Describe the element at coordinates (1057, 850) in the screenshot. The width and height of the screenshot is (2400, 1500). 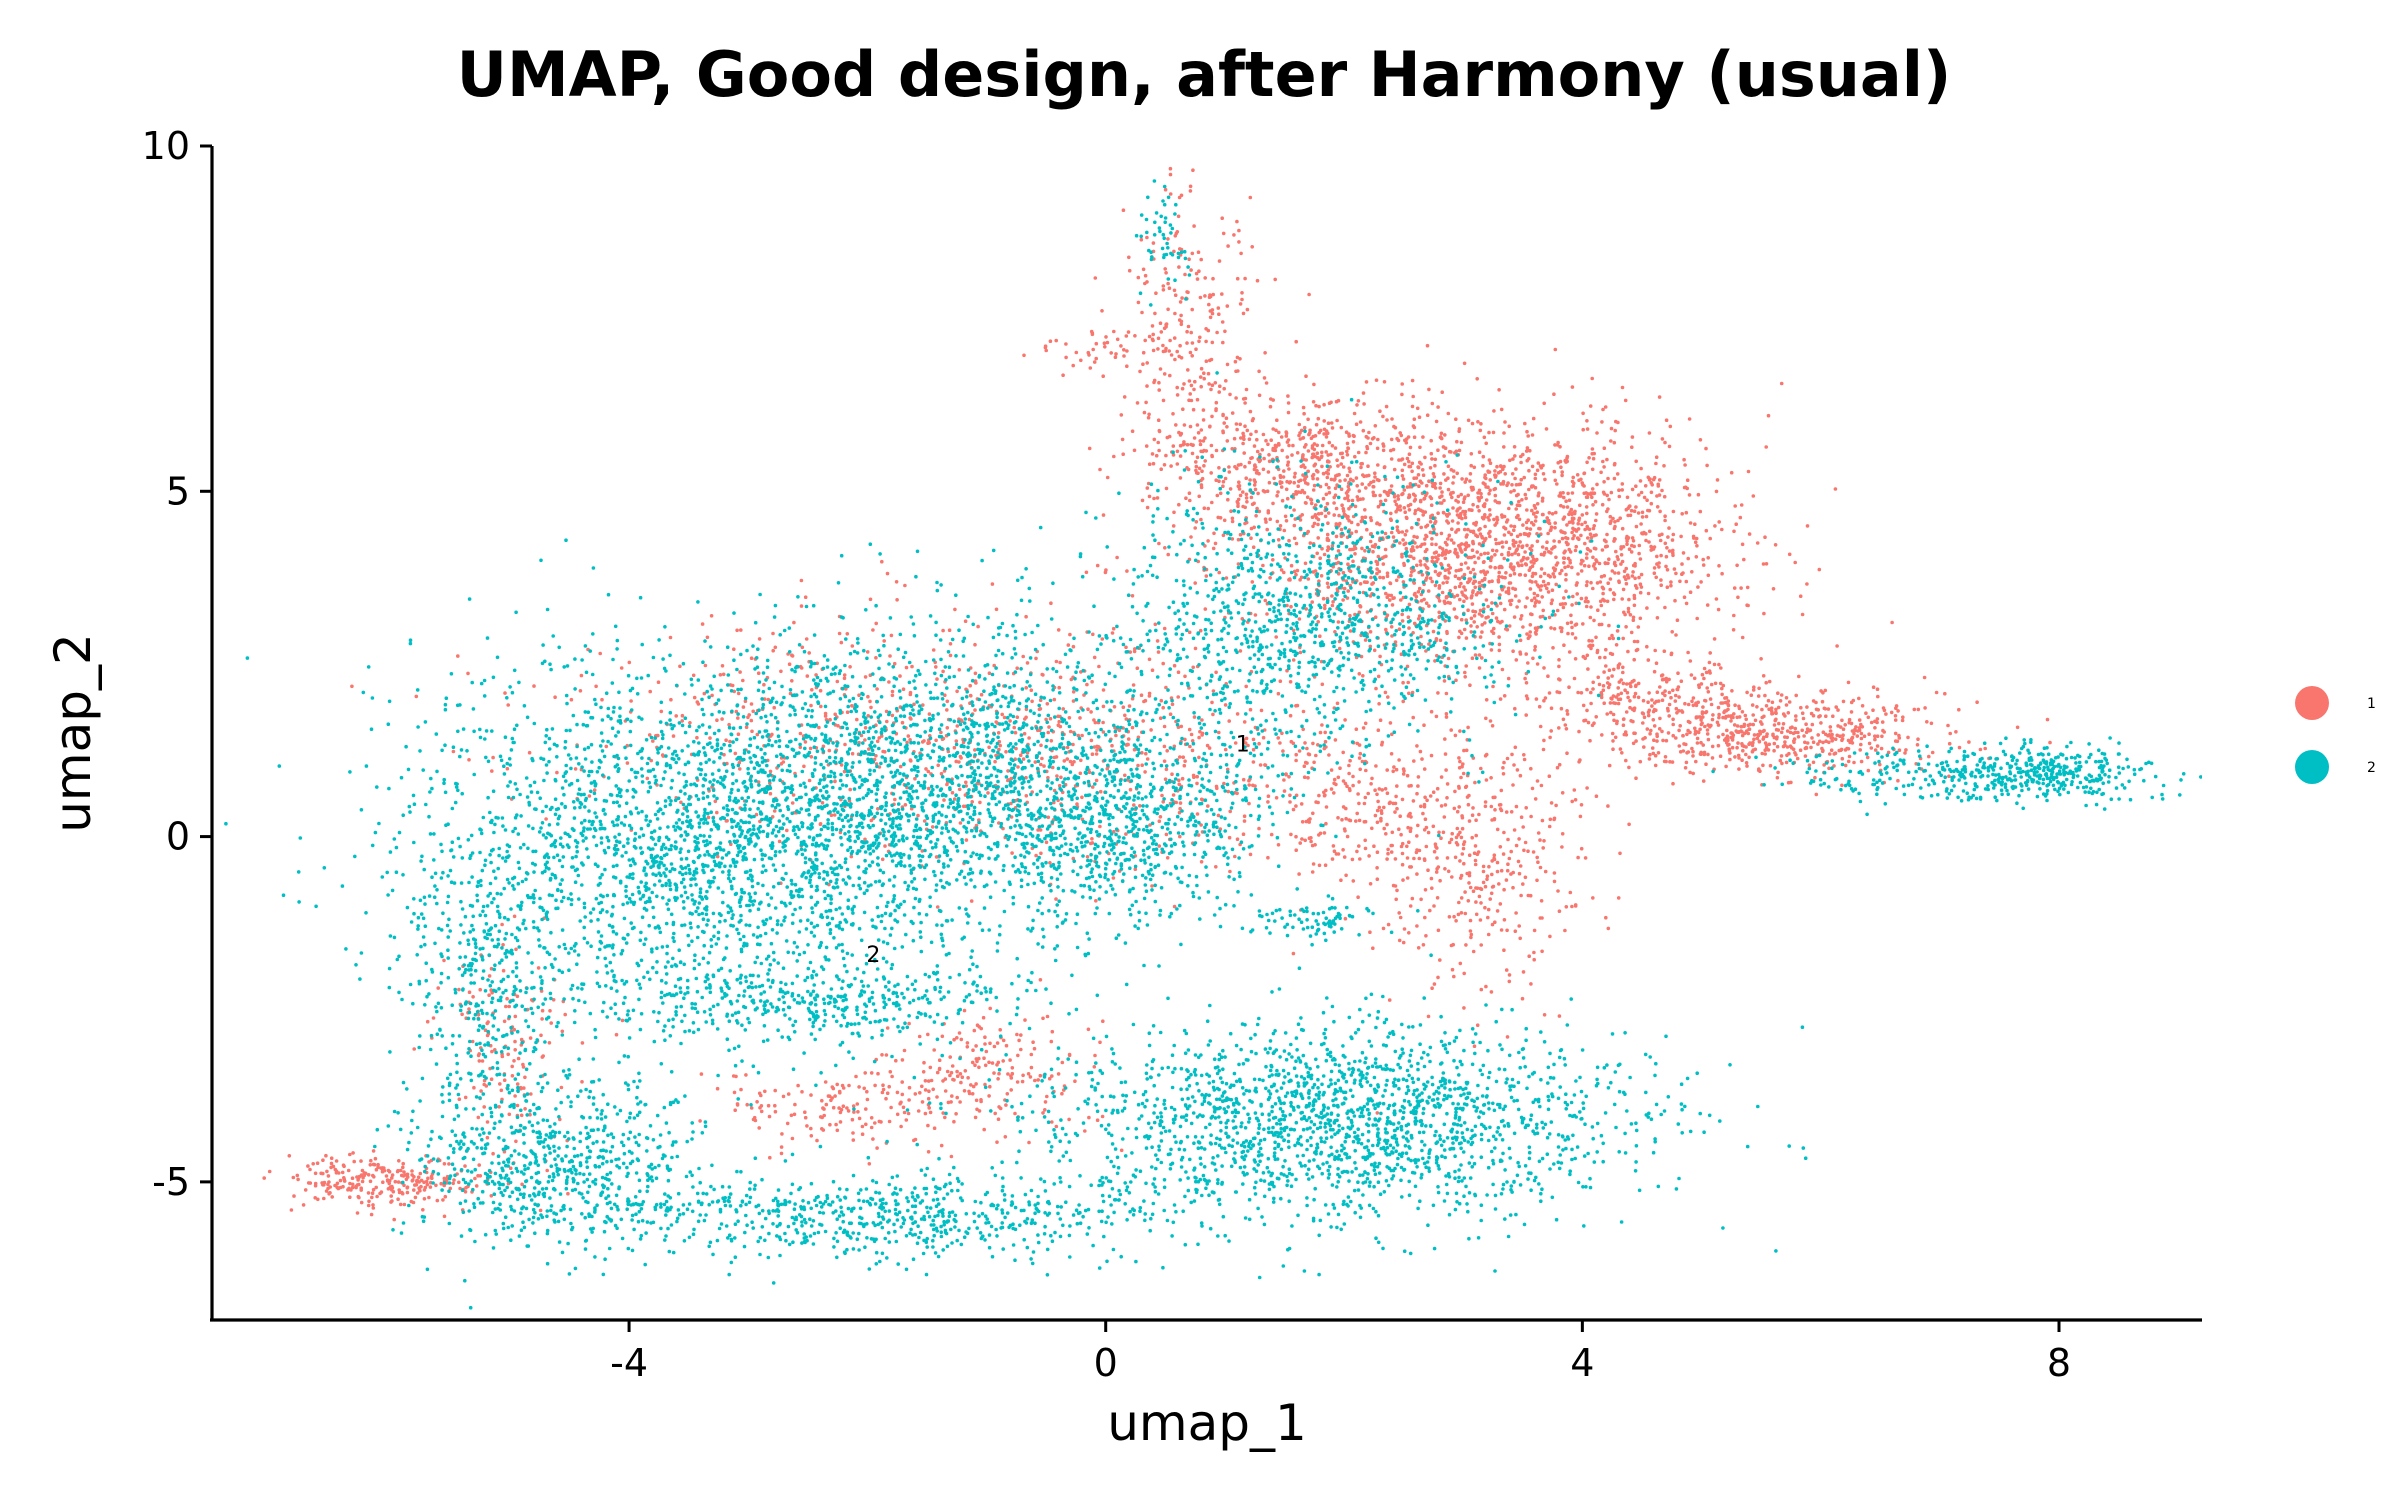
I see `cluster-labels: 12` at that location.